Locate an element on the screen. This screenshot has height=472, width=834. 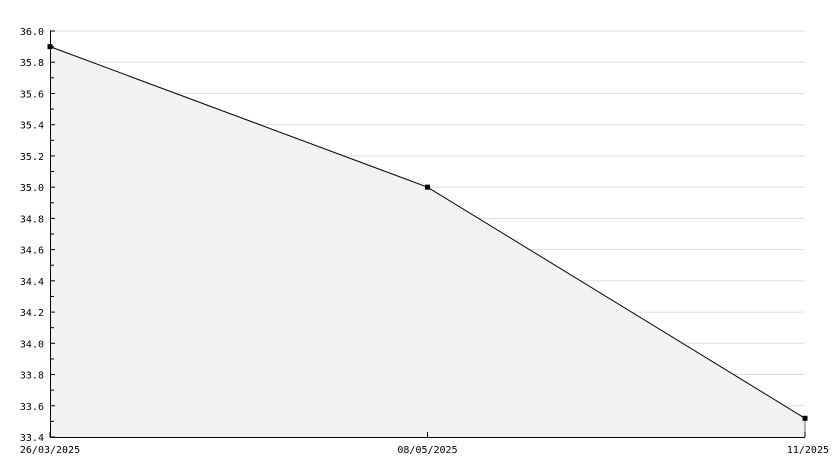
y-tick-label: 35.4 is located at coordinates (32, 126).